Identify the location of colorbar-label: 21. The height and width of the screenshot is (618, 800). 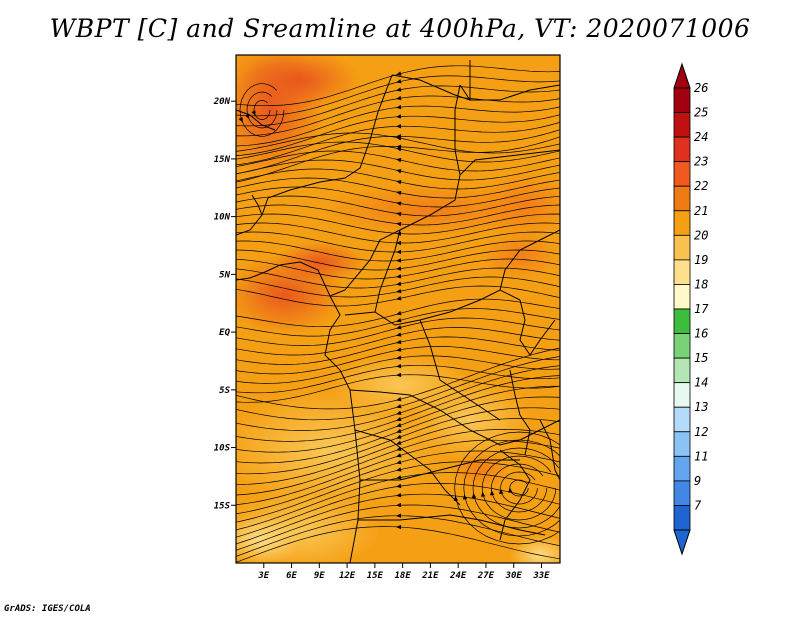
(701, 211).